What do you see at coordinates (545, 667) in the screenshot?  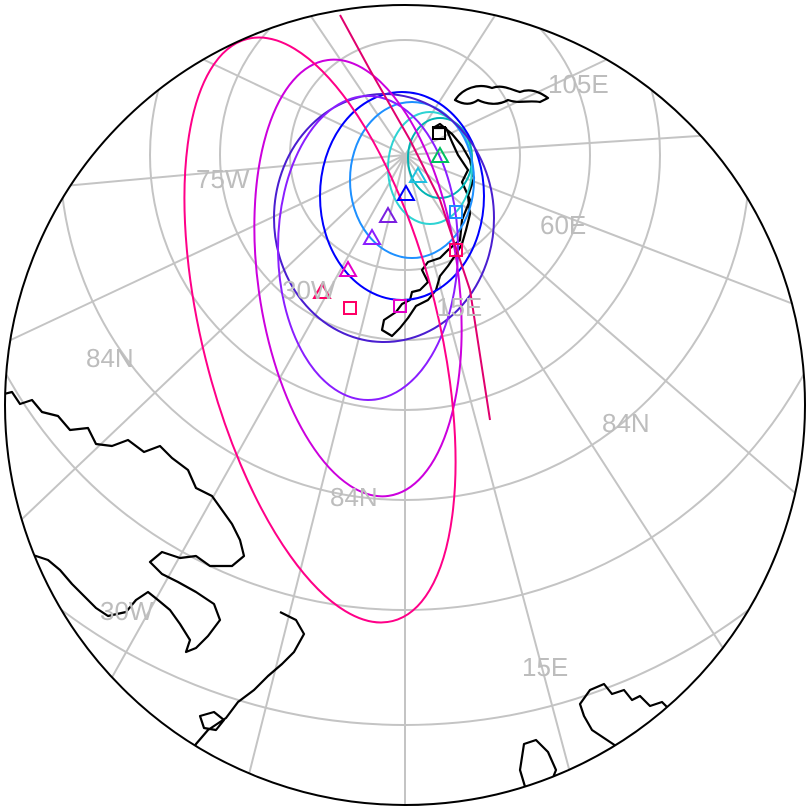 I see `label-15e-outer: 15E` at bounding box center [545, 667].